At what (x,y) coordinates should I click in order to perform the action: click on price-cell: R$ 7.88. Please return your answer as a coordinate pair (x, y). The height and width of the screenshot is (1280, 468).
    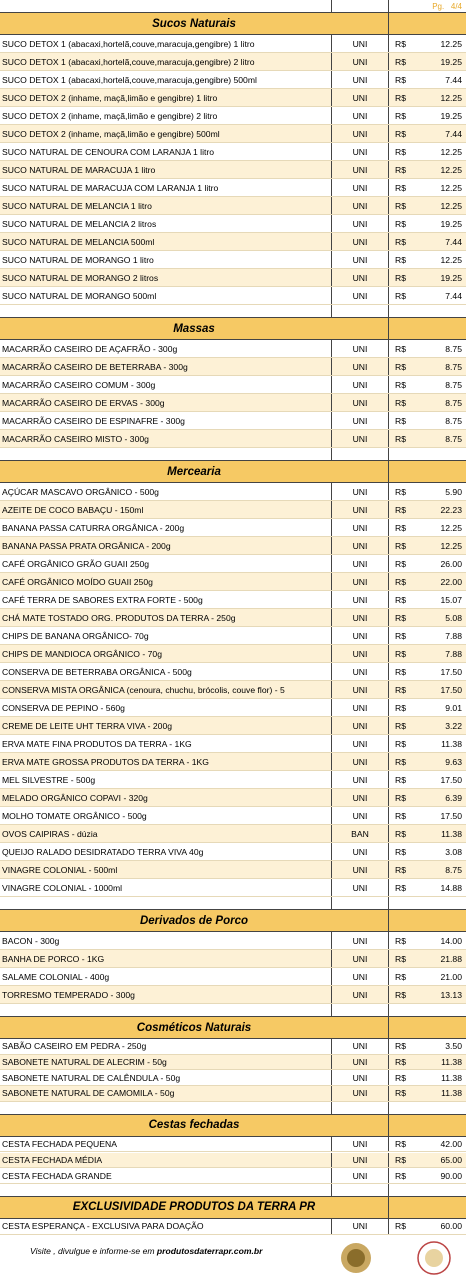
    Looking at the image, I should click on (427, 653).